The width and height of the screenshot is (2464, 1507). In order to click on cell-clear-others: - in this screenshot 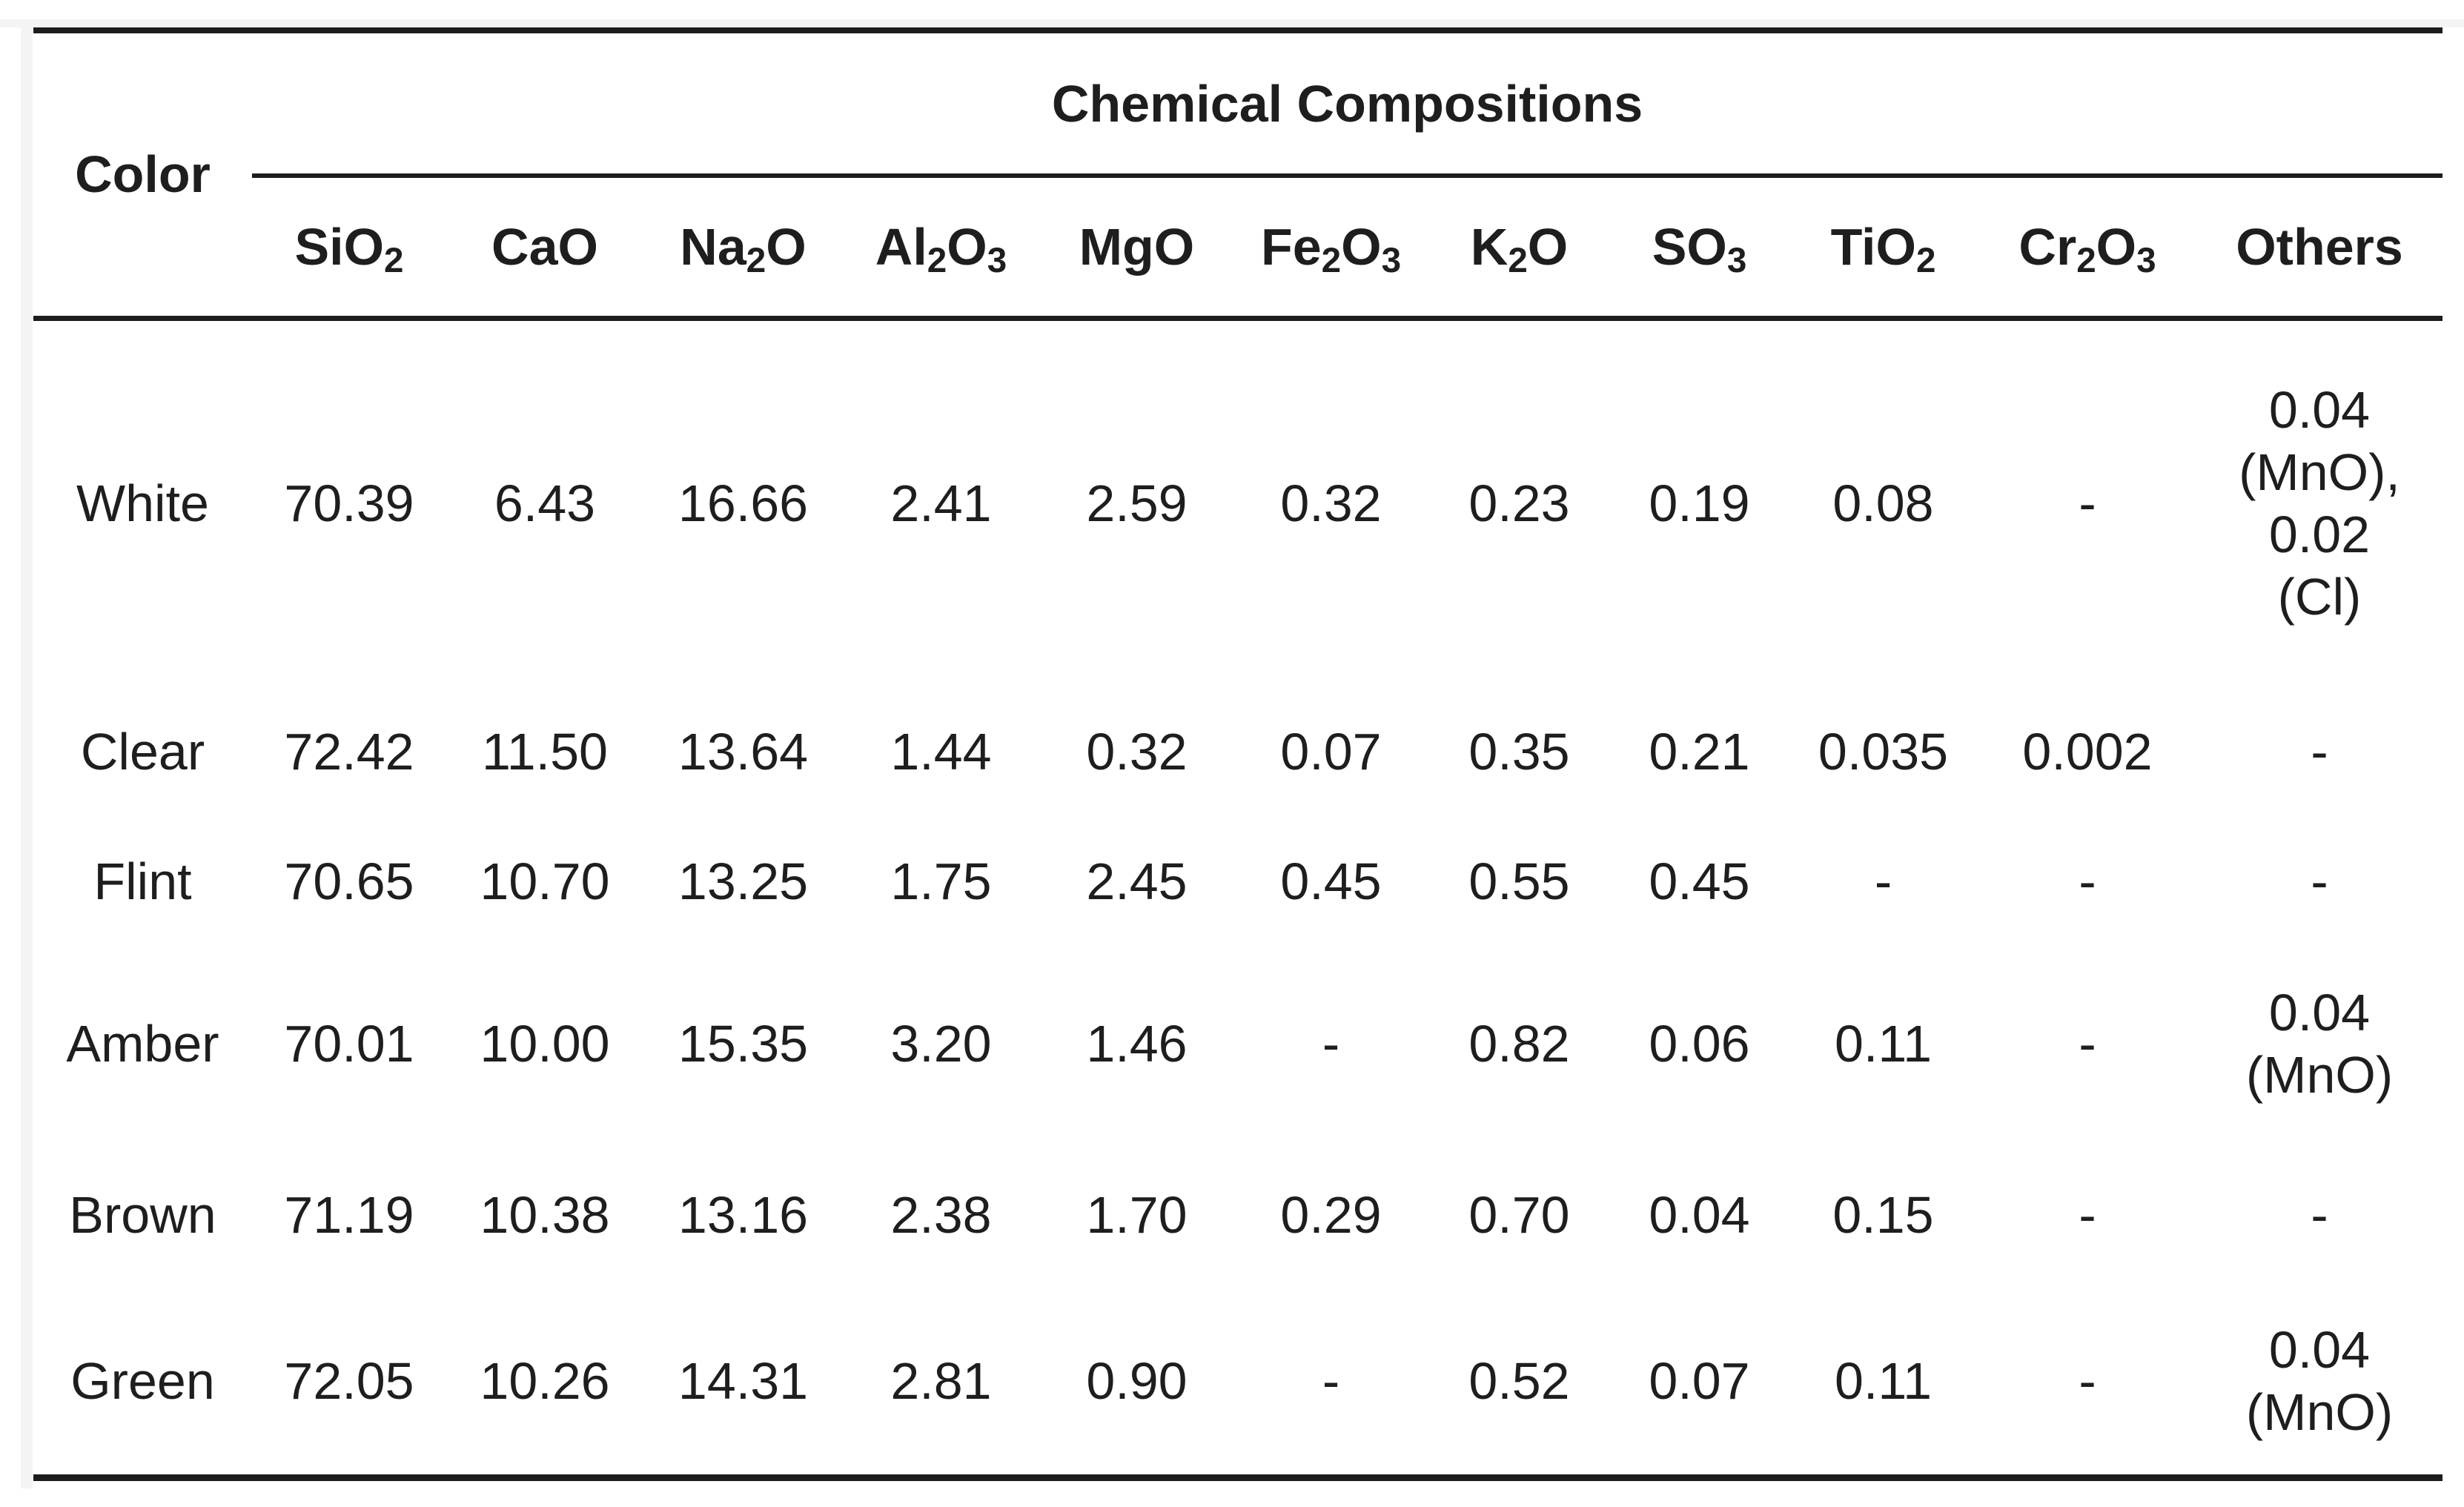, I will do `click(2319, 752)`.